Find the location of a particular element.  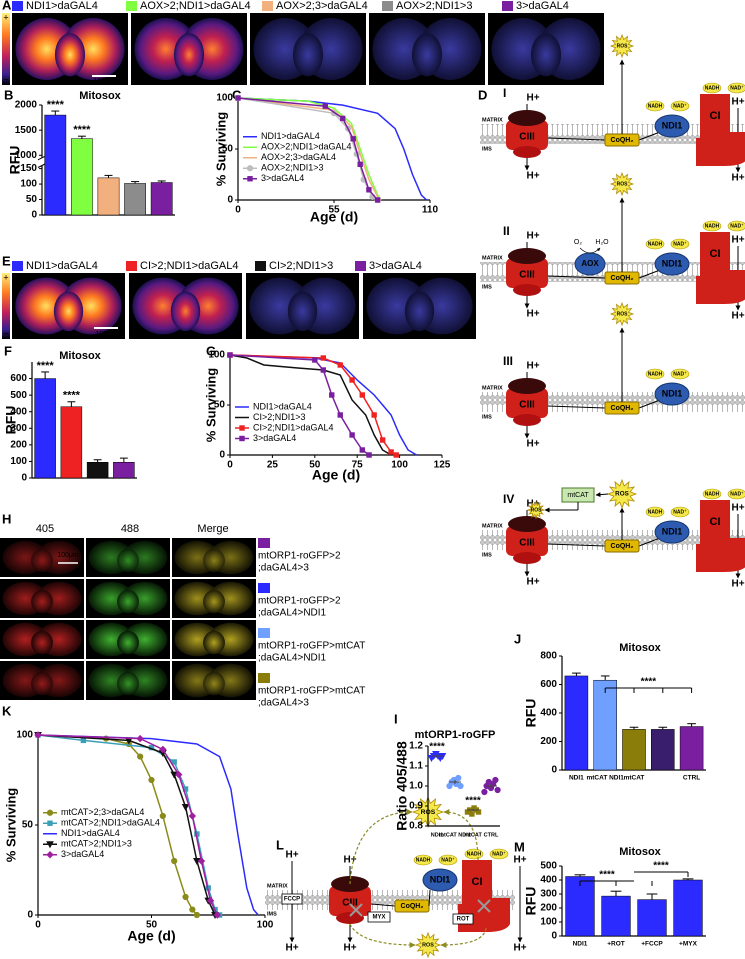

y-tick-label: 1500 is located at coordinates (26, 130).